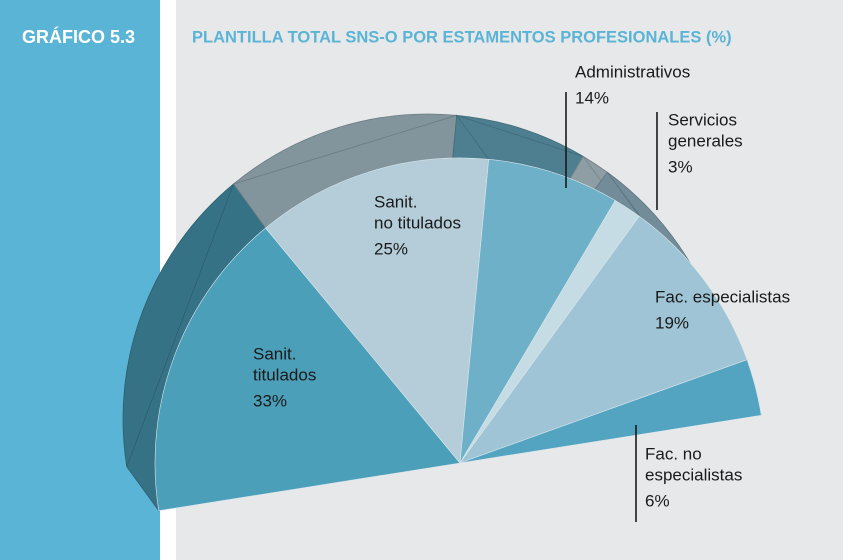 This screenshot has height=560, width=843. I want to click on figure-label: GRÁFICO 5.3, so click(78, 36).